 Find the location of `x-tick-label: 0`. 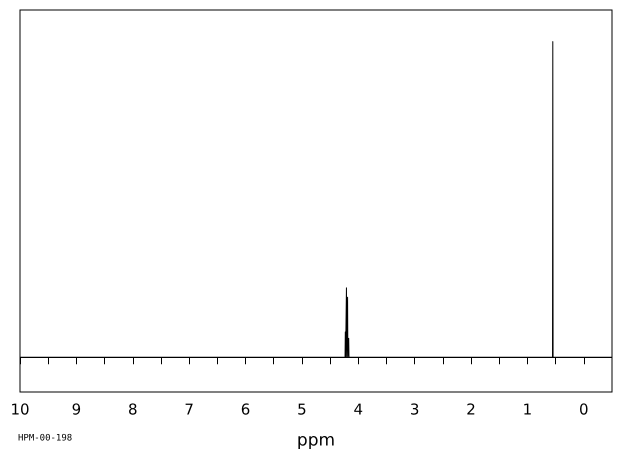

x-tick-label: 0 is located at coordinates (584, 409).